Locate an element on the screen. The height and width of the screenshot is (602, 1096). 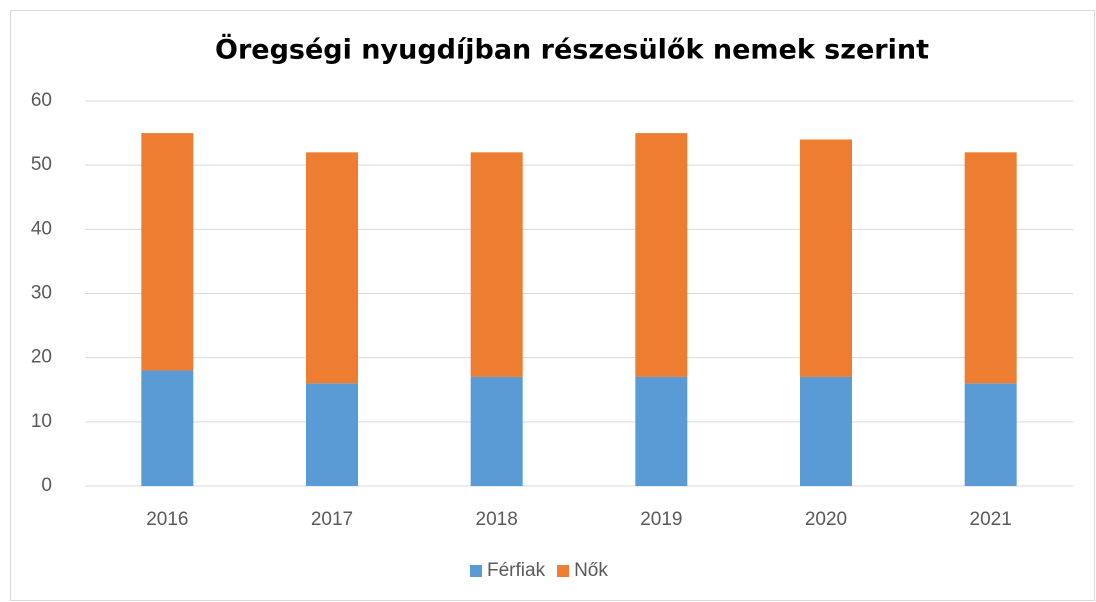
y-tick-label: 40 is located at coordinates (41, 228).